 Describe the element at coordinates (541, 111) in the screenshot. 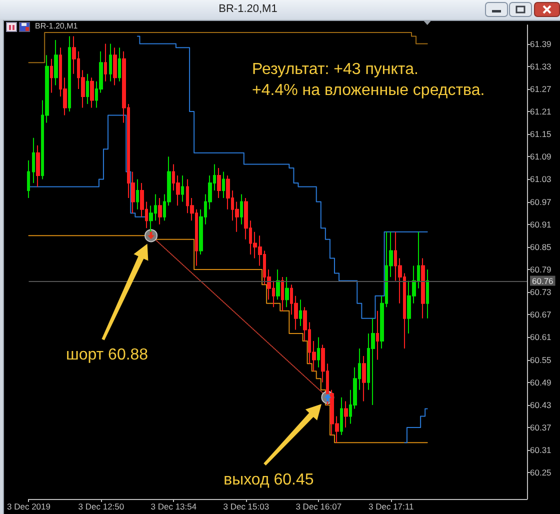

I see `y-tick-label: 61.21` at that location.